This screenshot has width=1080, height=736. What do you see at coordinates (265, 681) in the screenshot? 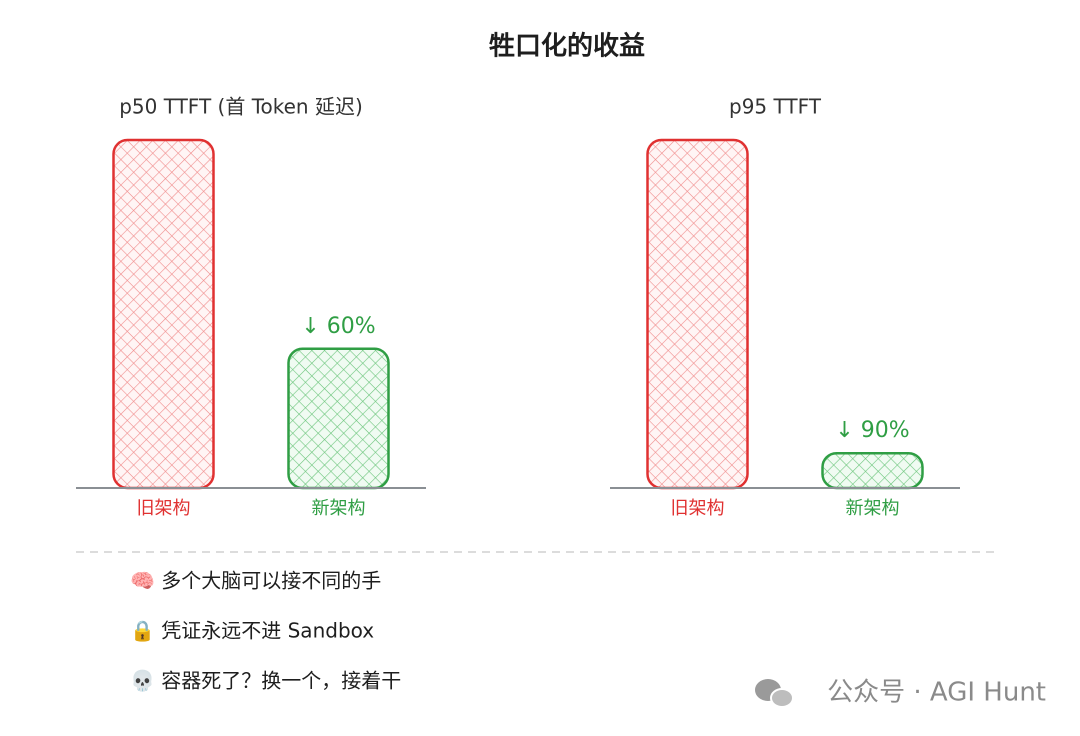
I see `note: 💀 容器死了？换一个，接着干` at bounding box center [265, 681].